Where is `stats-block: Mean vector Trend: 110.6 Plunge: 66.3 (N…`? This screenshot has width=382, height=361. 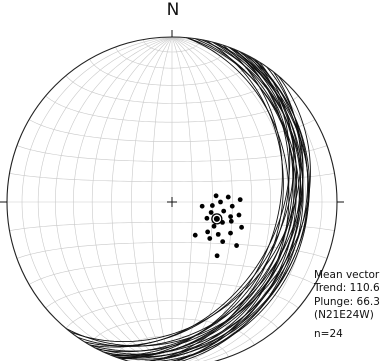 stats-block: Mean vector Trend: 110.6 Plunge: 66.3 (N… is located at coordinates (347, 305).